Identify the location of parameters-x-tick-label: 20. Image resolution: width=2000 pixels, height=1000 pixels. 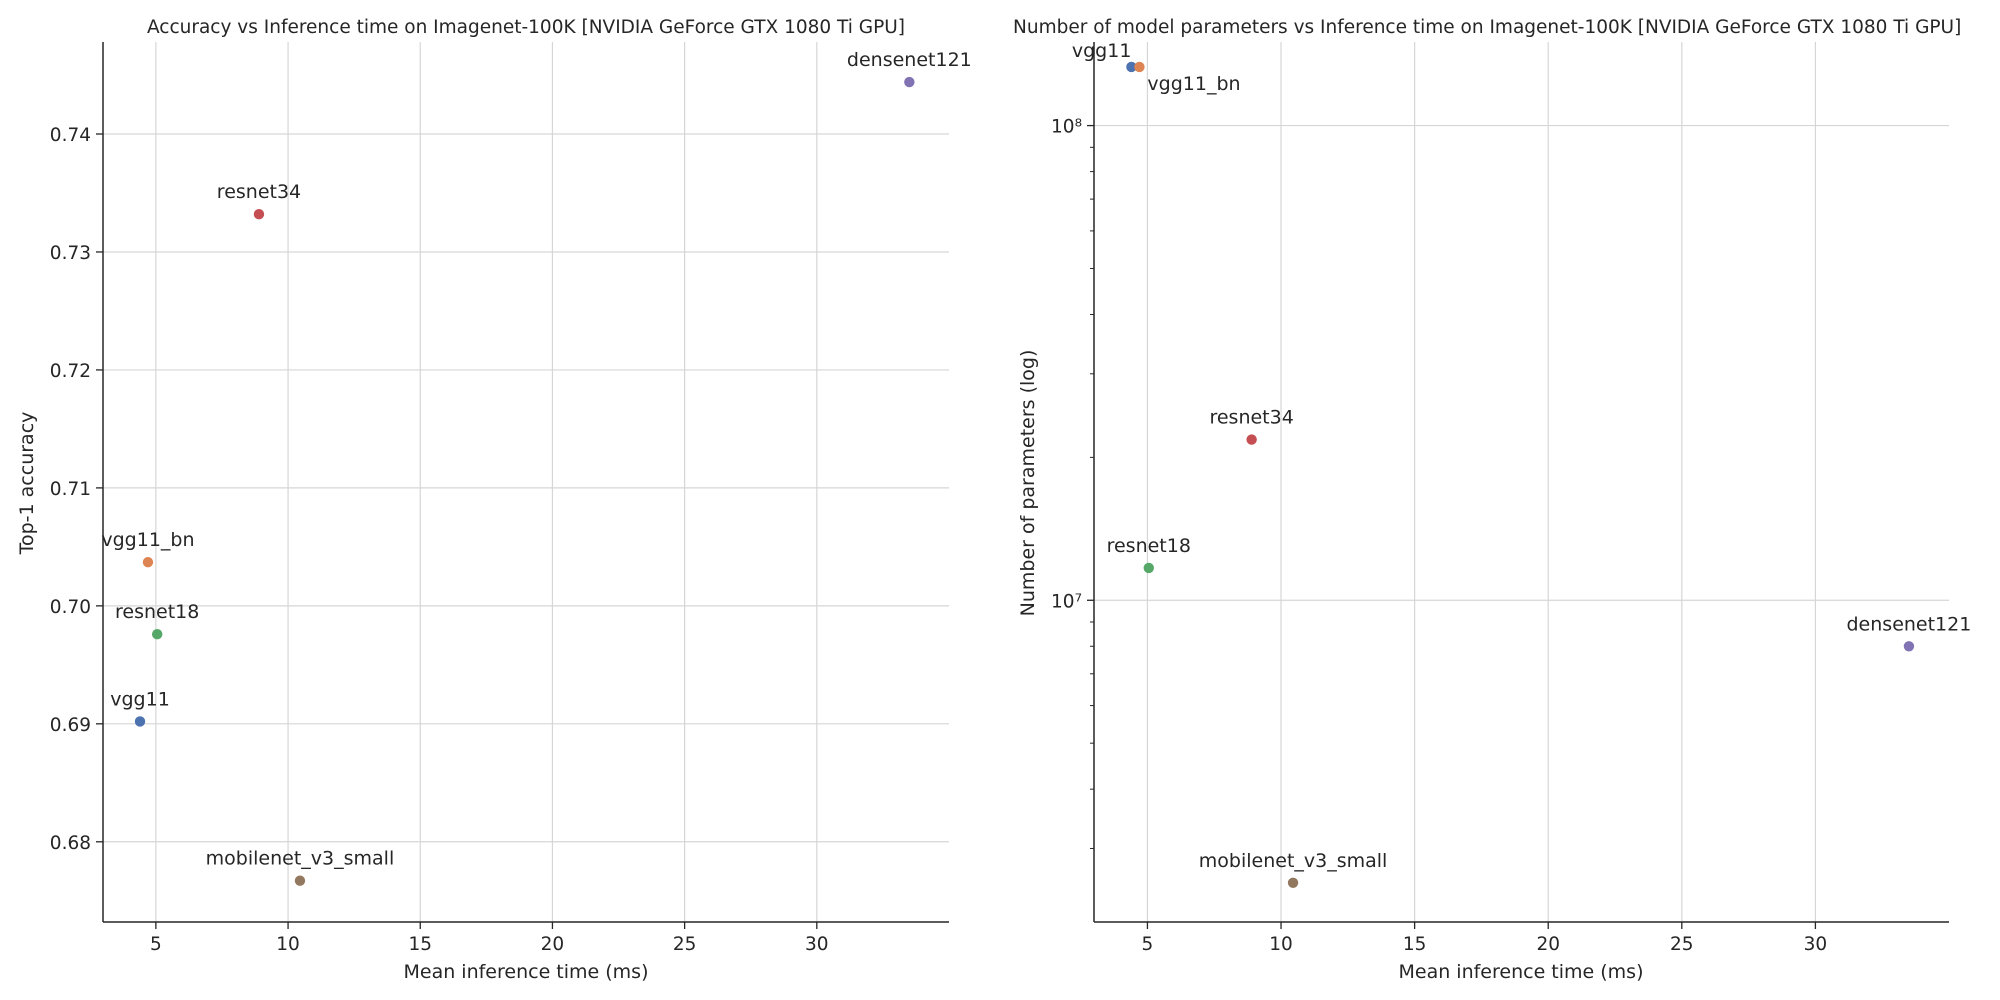
(1548, 944).